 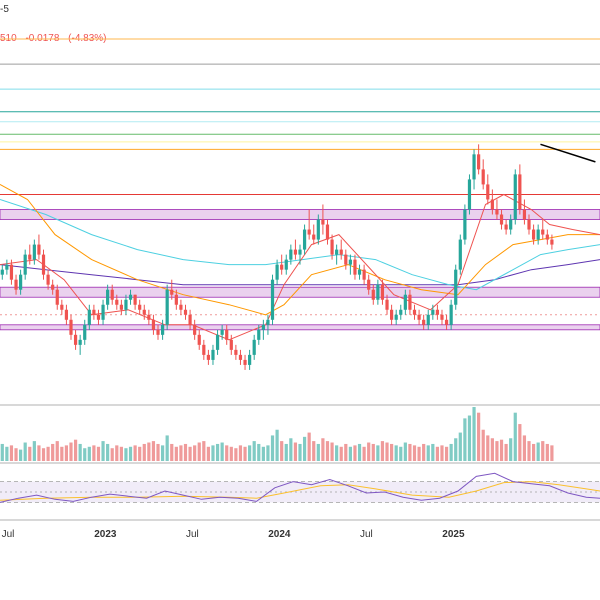 I want to click on price-change-readout: 510 -0.0178 (-4.83%), so click(x=56, y=38).